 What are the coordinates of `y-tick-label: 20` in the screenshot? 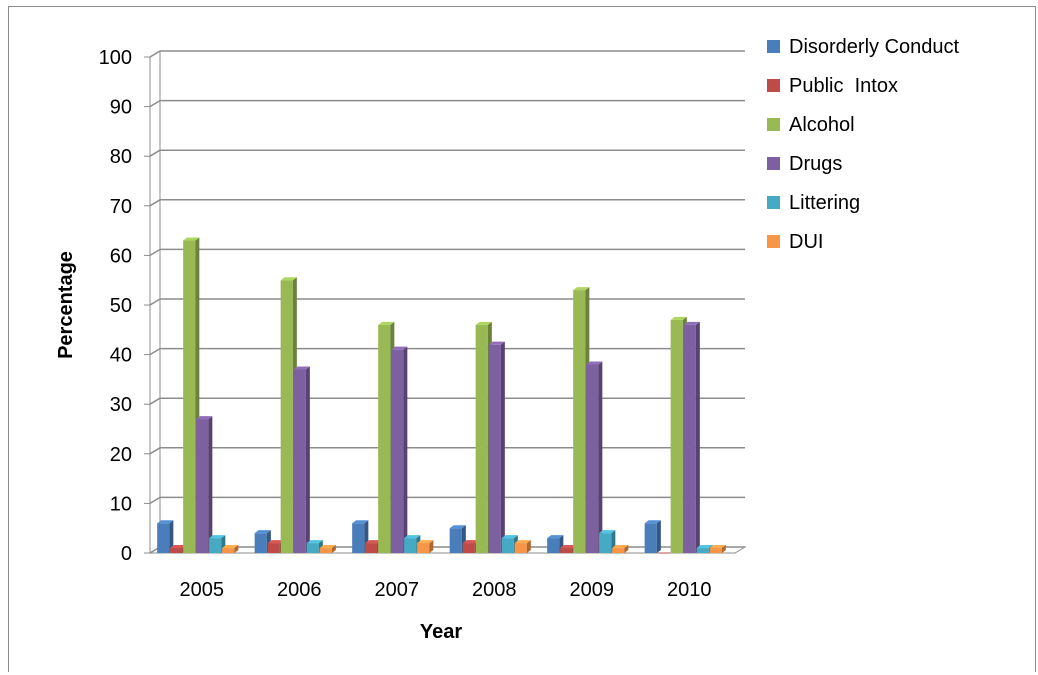 It's located at (121, 455).